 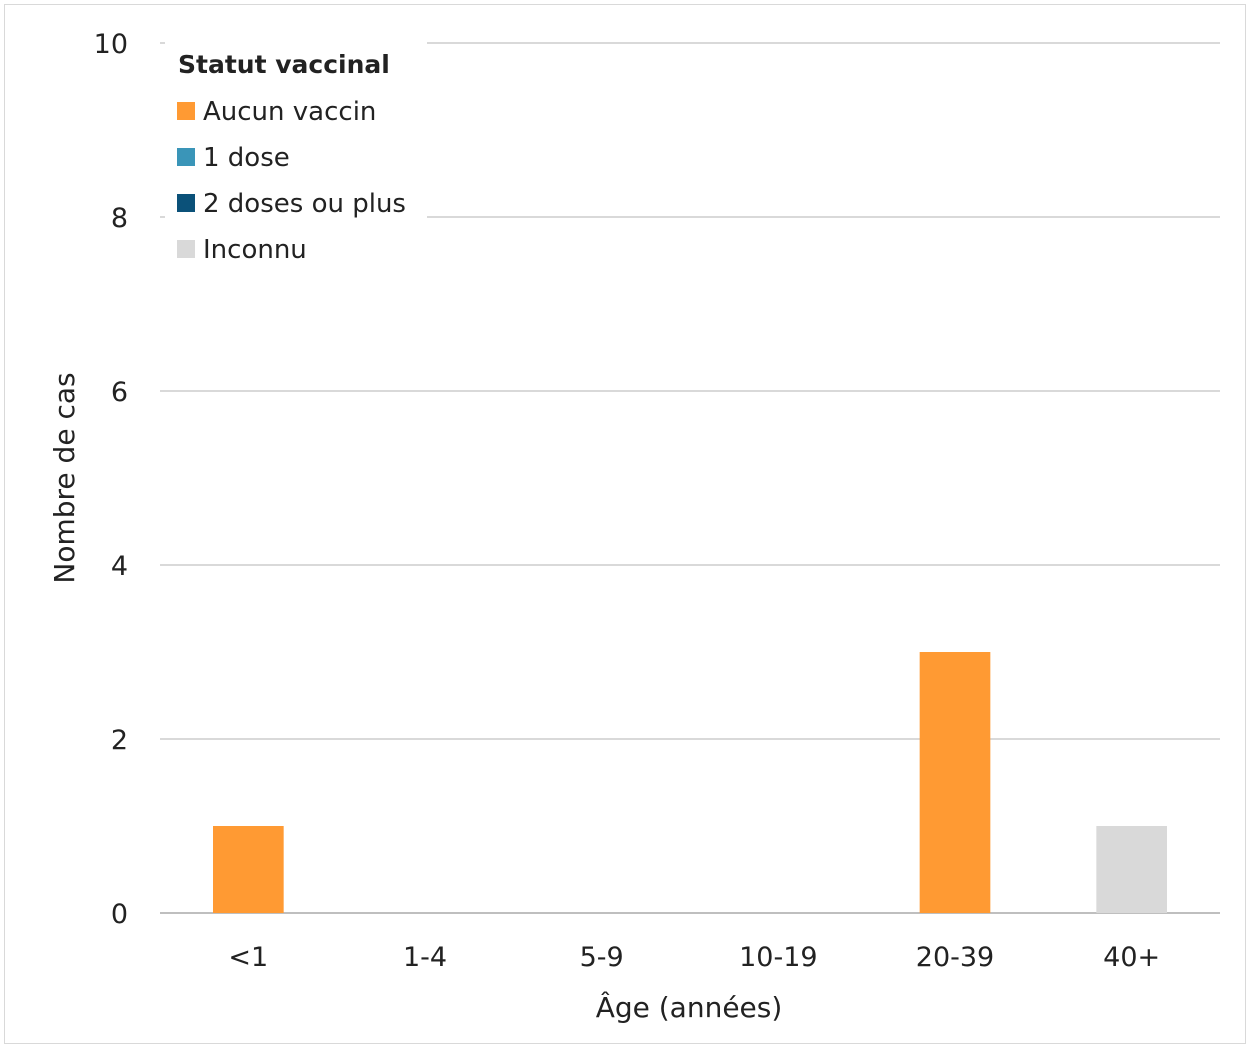 What do you see at coordinates (304, 204) in the screenshot?
I see `legend-label: 2 doses ou plus` at bounding box center [304, 204].